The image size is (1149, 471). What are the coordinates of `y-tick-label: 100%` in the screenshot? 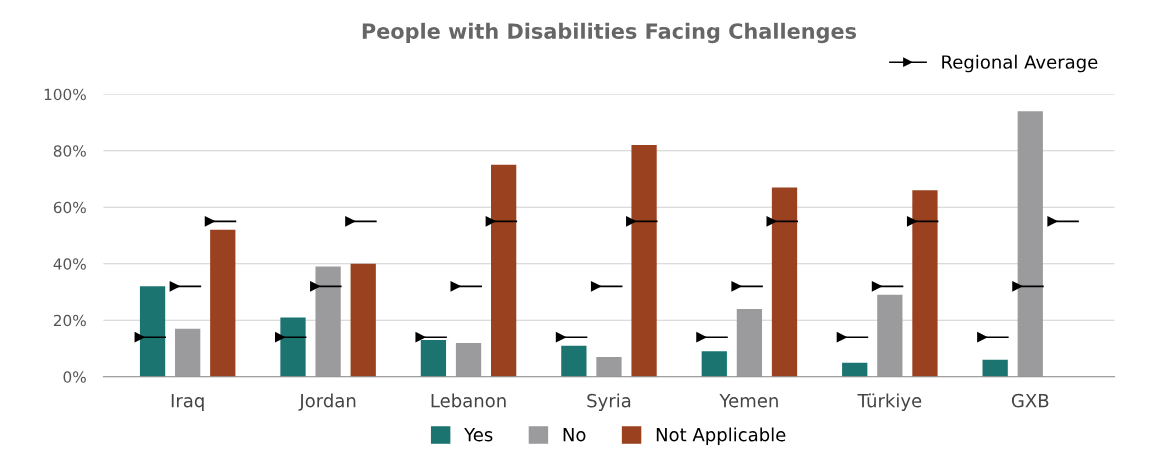 It's located at (65, 94).